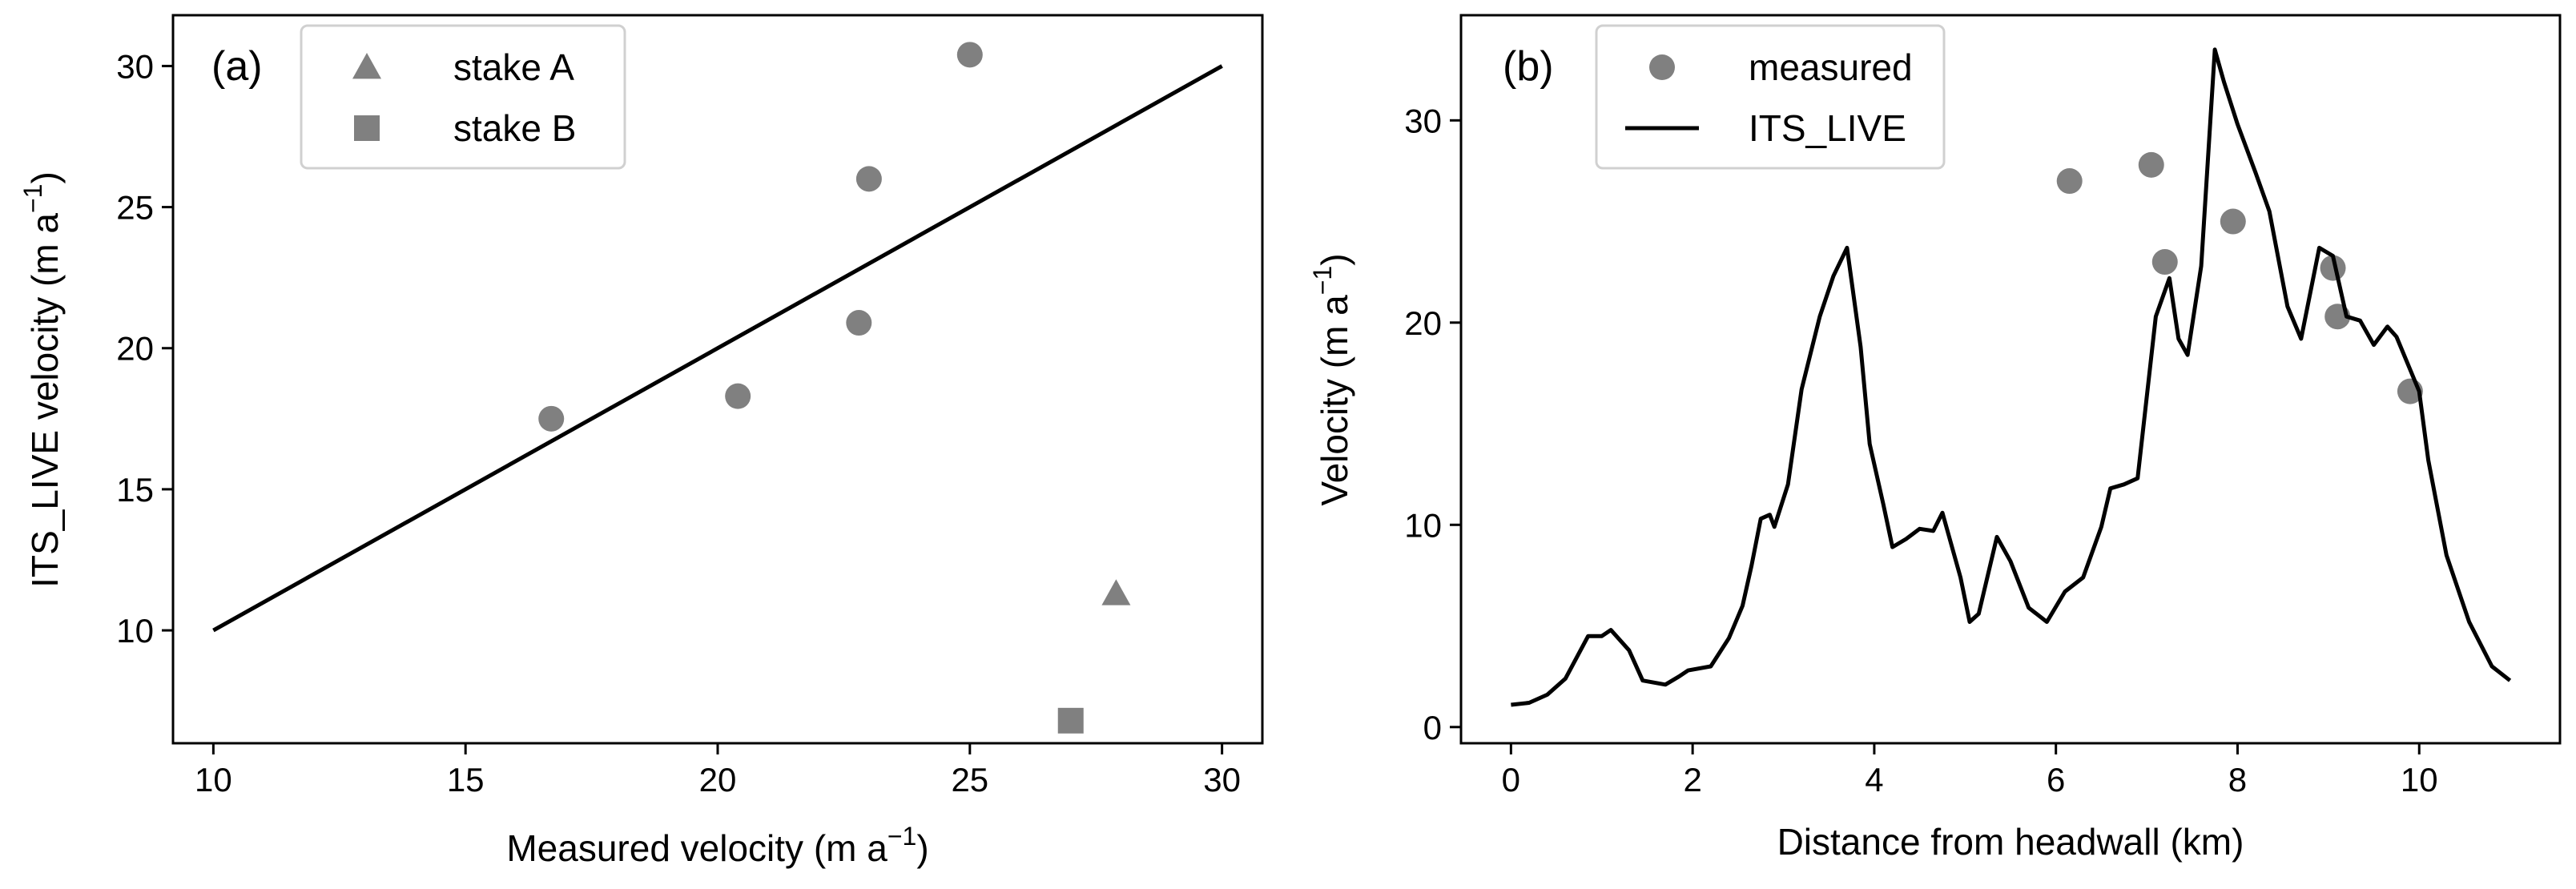 The image size is (2576, 889). What do you see at coordinates (1828, 128) in the screenshot?
I see `legend-label: ITS_LIVE` at bounding box center [1828, 128].